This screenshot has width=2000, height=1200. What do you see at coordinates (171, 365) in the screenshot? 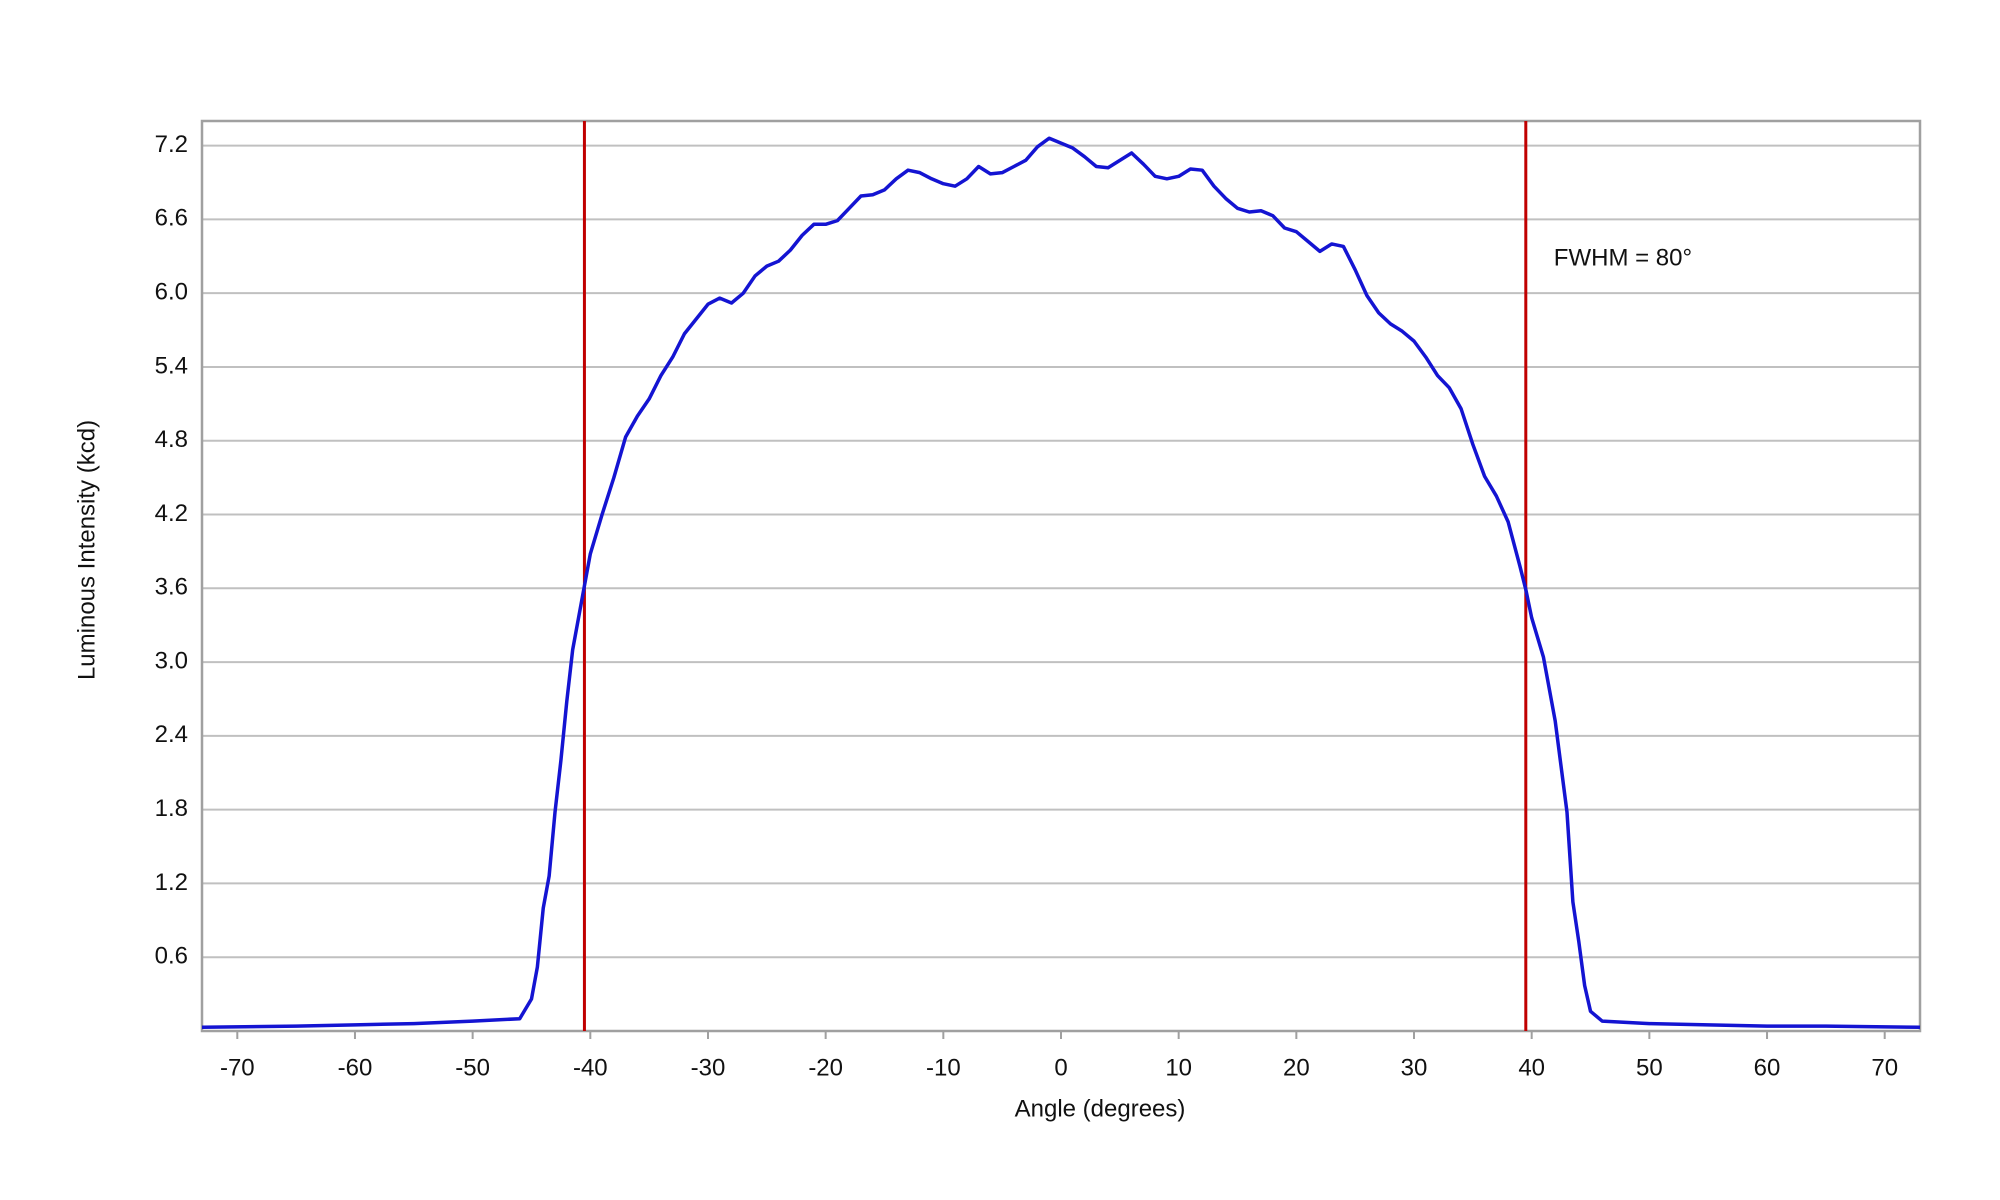
I see `y-tick-label: 5.4` at bounding box center [171, 365].